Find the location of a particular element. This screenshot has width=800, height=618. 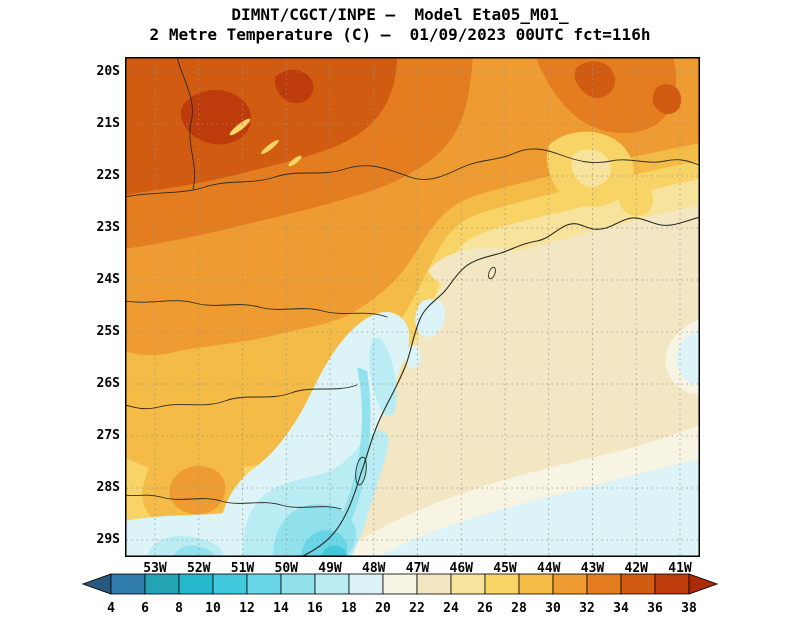

lon-label: 51W is located at coordinates (242, 568).